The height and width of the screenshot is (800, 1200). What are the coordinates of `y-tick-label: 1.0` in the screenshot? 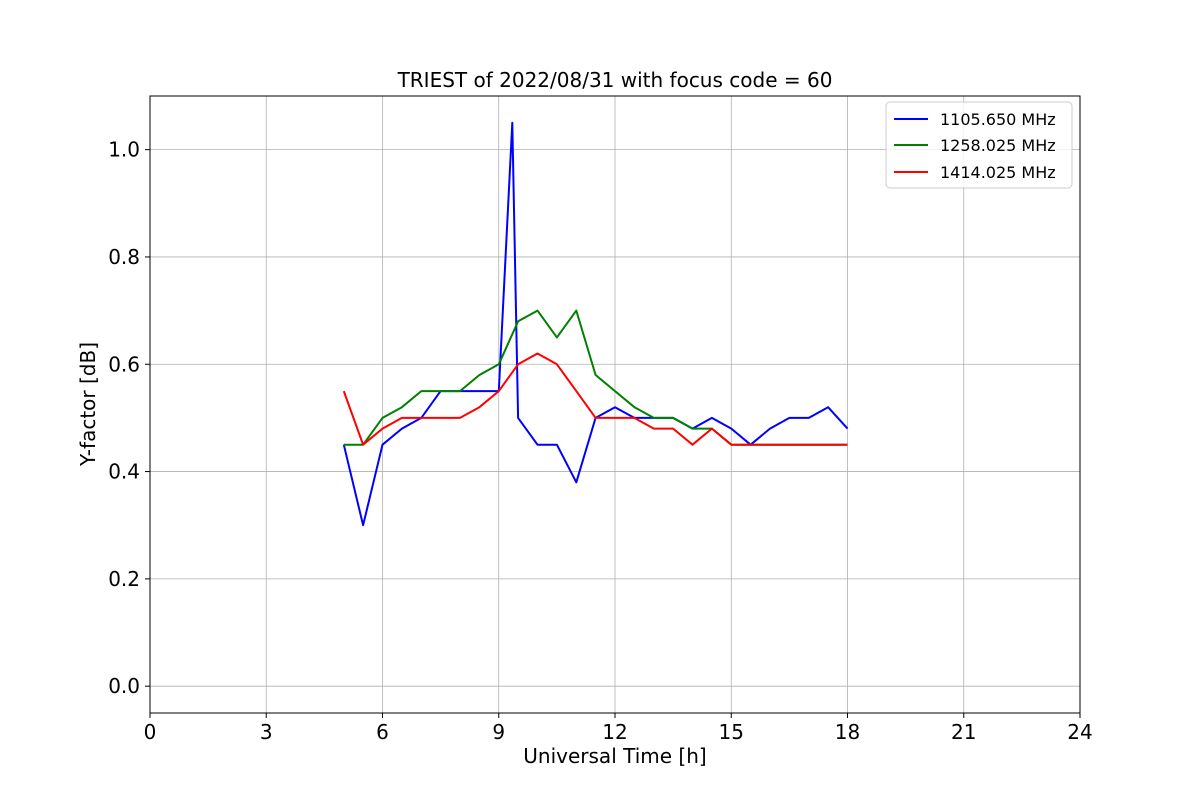 It's located at (124, 150).